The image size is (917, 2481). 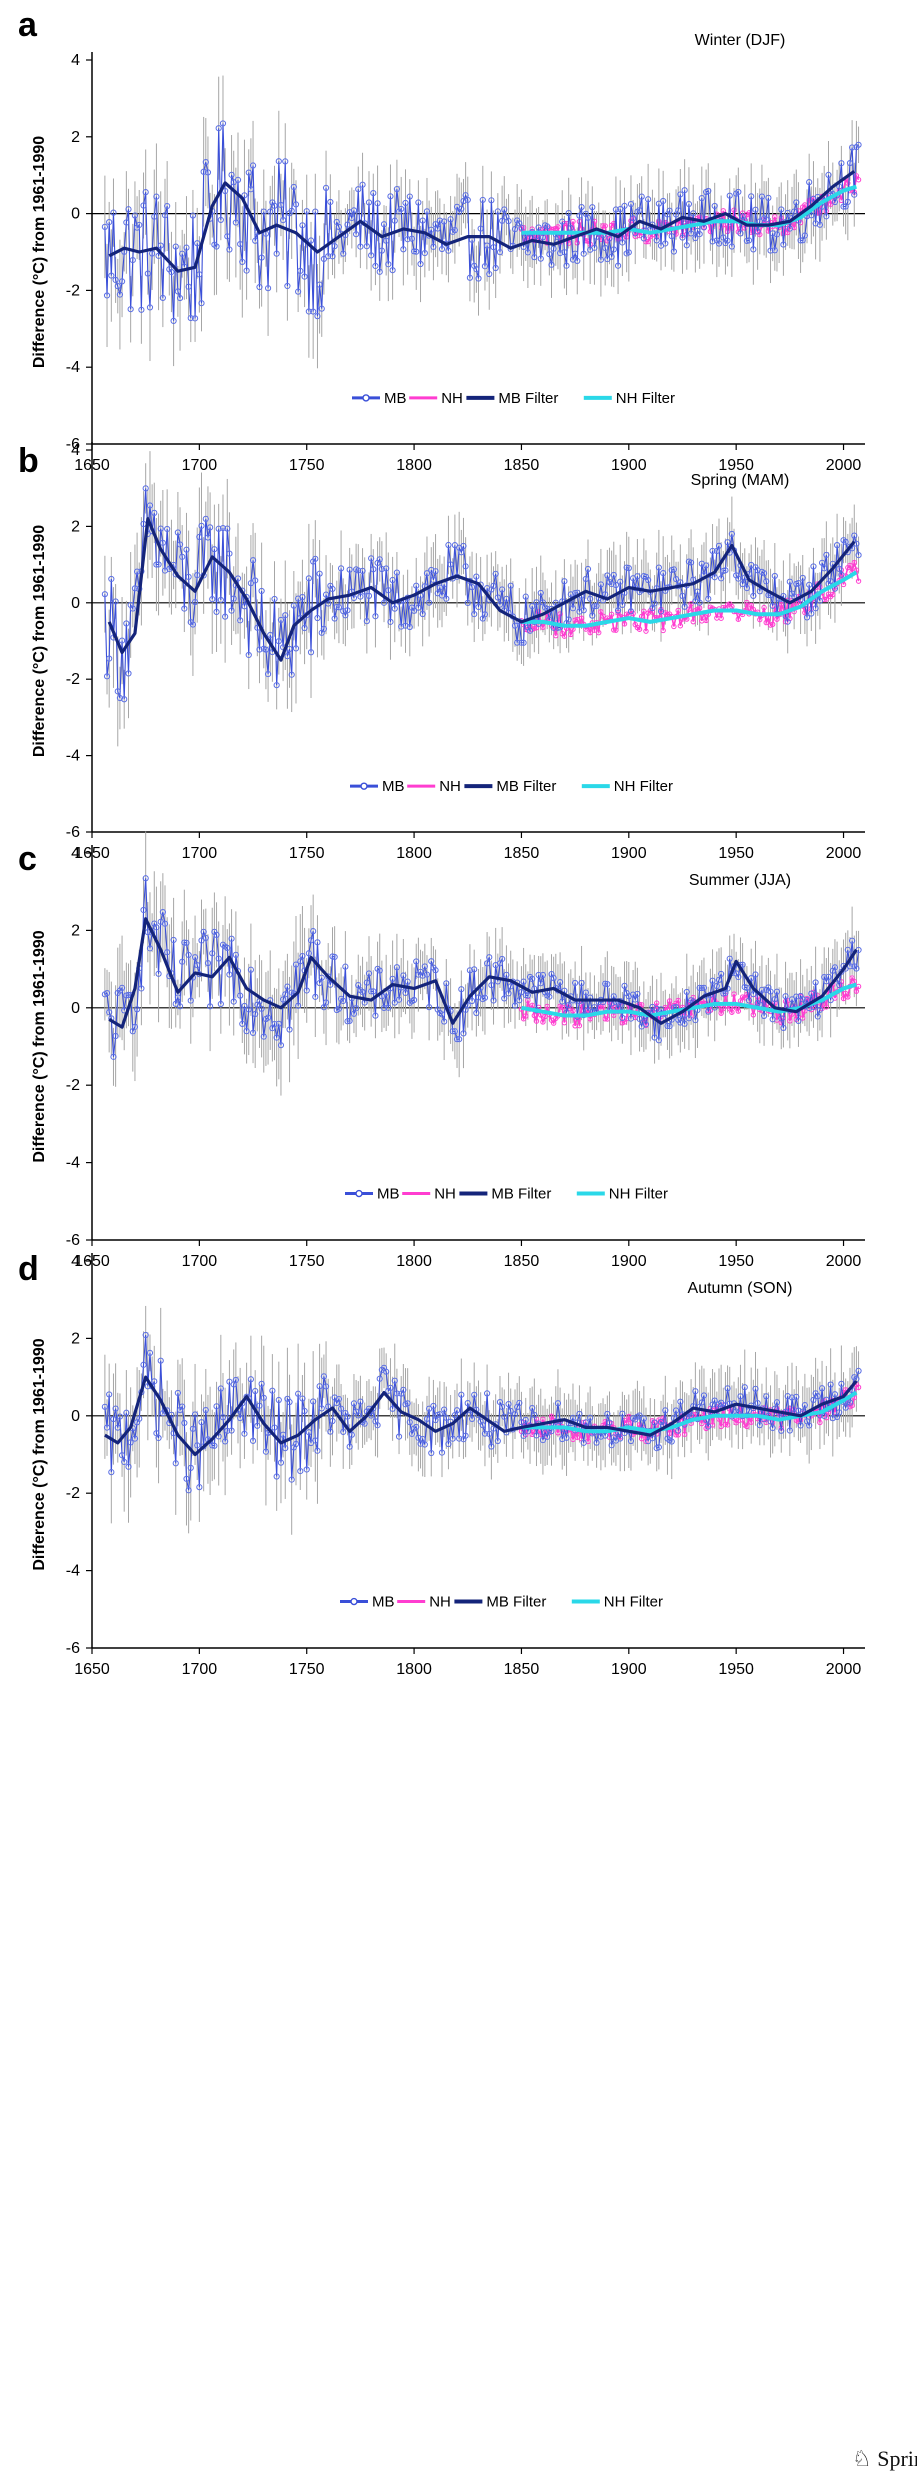 What do you see at coordinates (740, 480) in the screenshot?
I see `panel-title: Spring (MAM)` at bounding box center [740, 480].